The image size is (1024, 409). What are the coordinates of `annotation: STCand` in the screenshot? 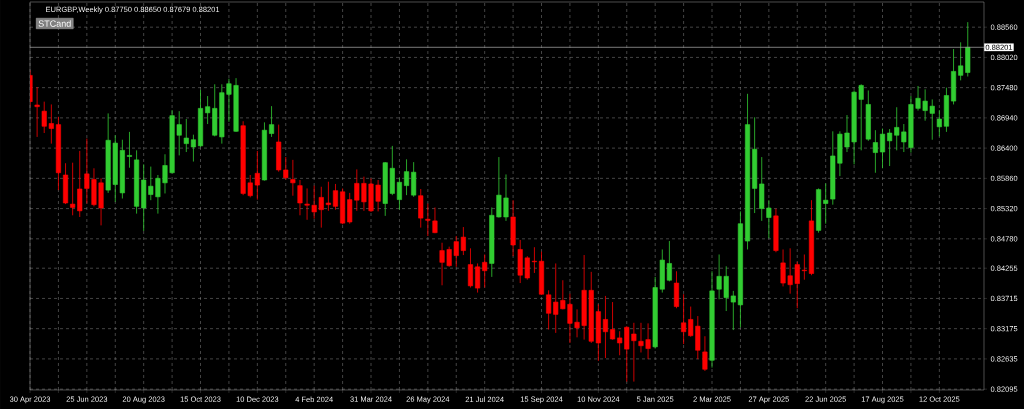 It's located at (54, 23).